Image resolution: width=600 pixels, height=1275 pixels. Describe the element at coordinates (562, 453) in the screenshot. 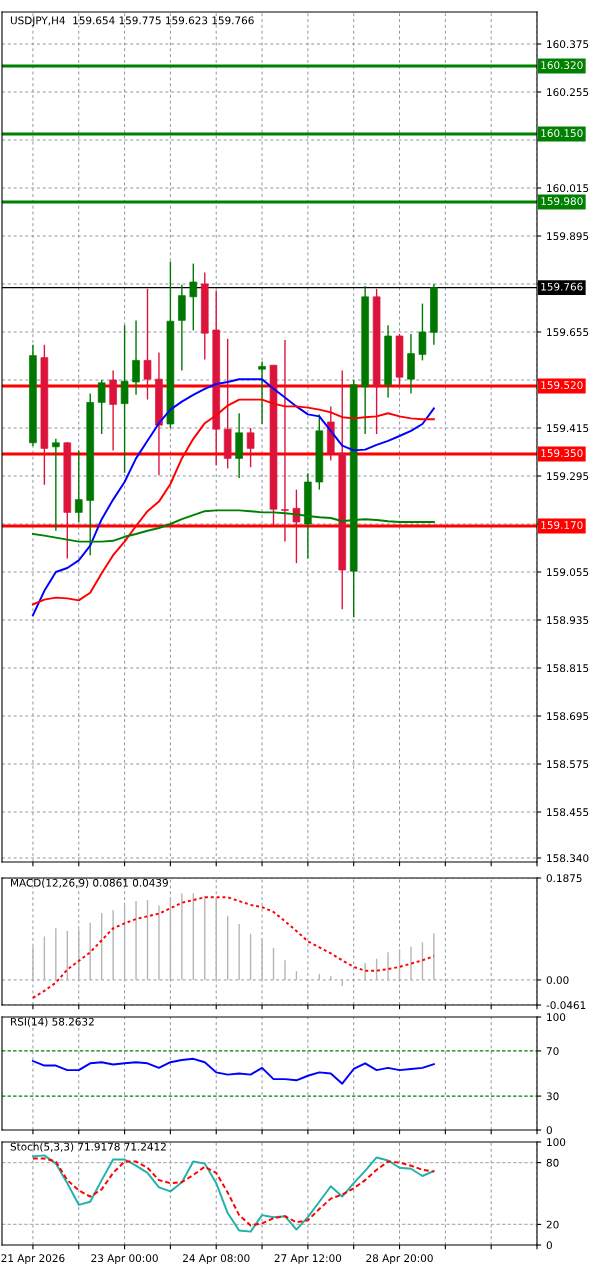

I see `ref-line-label: 159.350` at that location.